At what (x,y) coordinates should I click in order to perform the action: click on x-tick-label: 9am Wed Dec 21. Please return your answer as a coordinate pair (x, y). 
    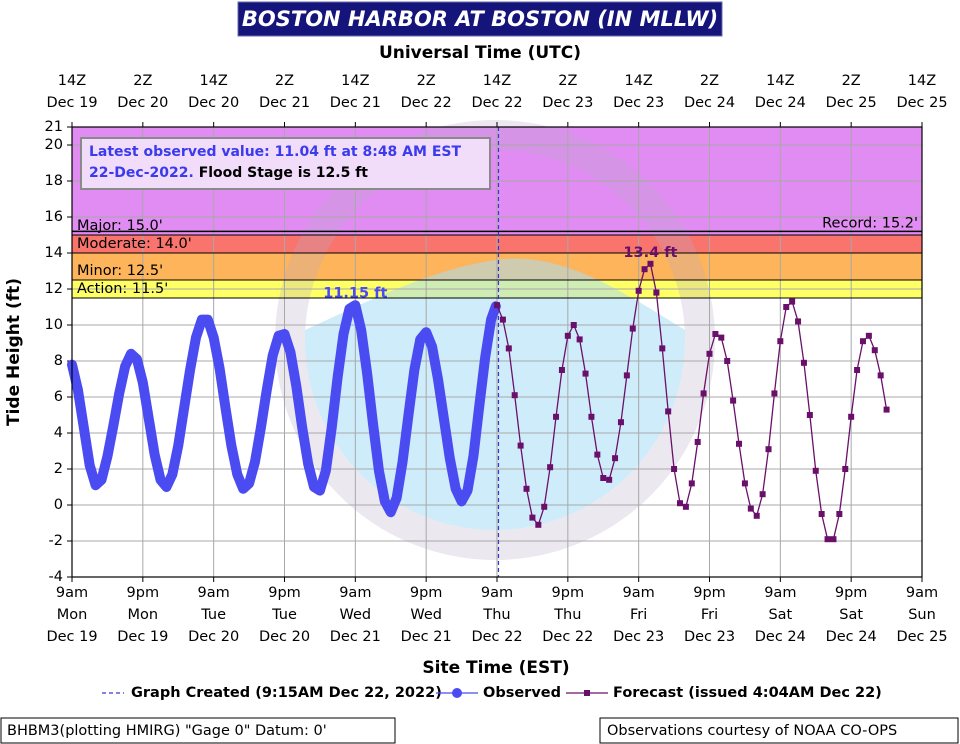
    Looking at the image, I should click on (355, 615).